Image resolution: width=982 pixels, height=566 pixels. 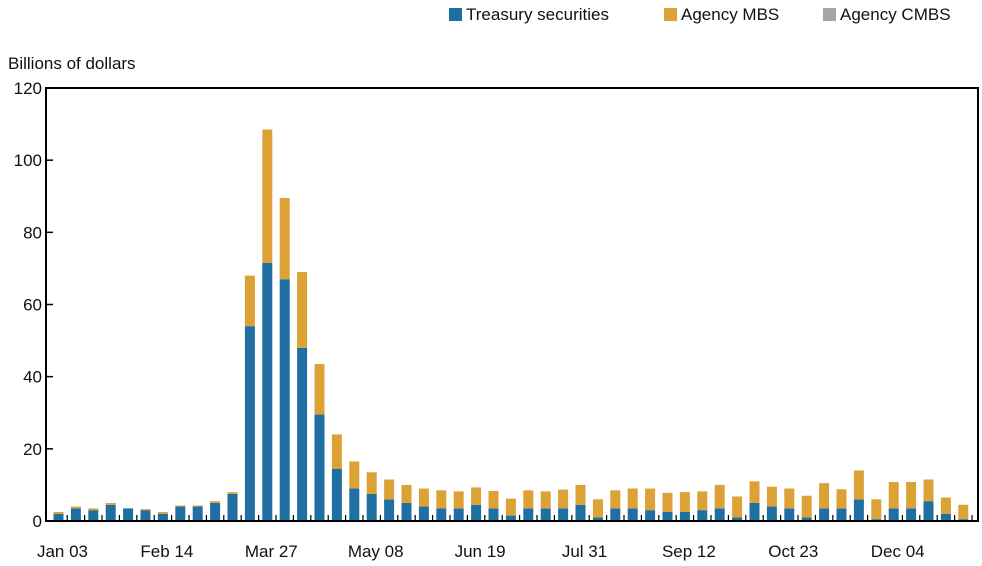 I want to click on y-tick-label: 0, so click(x=37, y=521).